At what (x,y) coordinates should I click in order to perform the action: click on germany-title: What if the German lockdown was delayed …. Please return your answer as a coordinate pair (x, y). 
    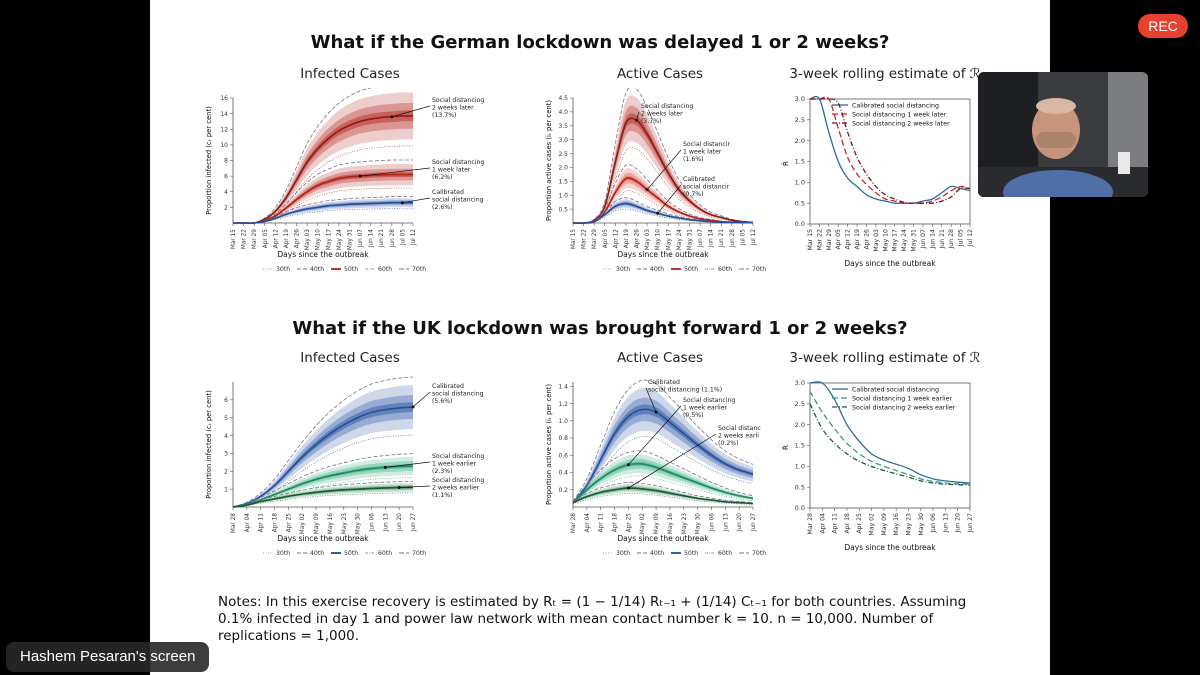
    Looking at the image, I should click on (600, 42).